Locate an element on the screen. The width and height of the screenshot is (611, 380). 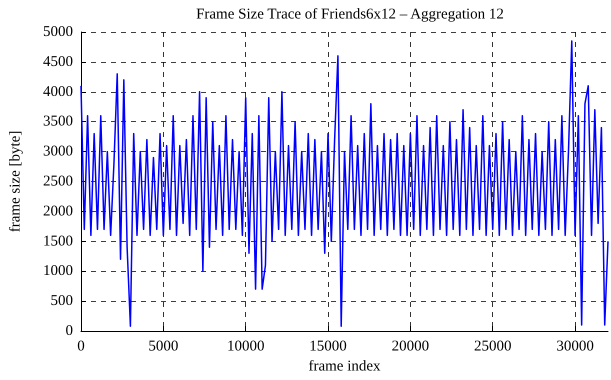
x-tick-label: 10000 is located at coordinates (245, 346).